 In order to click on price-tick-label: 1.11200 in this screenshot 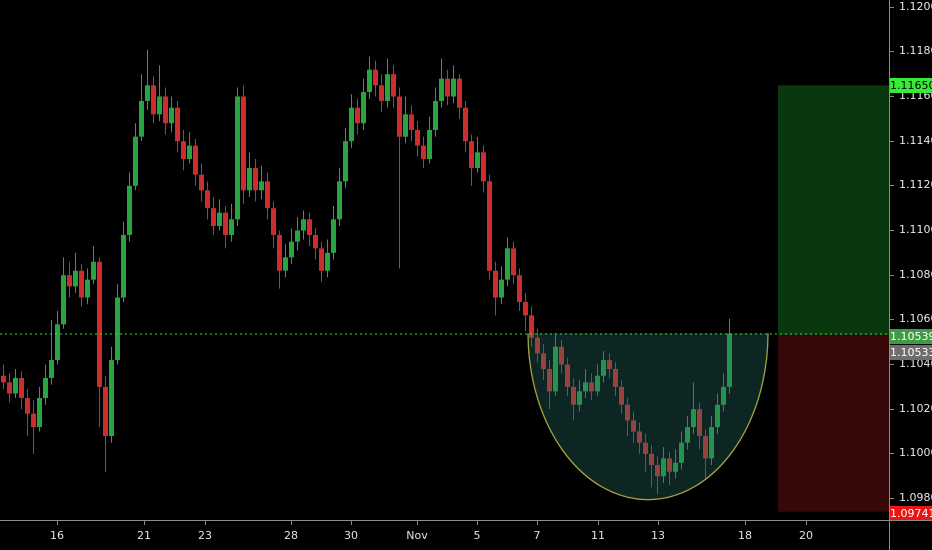, I will do `click(915, 184)`.